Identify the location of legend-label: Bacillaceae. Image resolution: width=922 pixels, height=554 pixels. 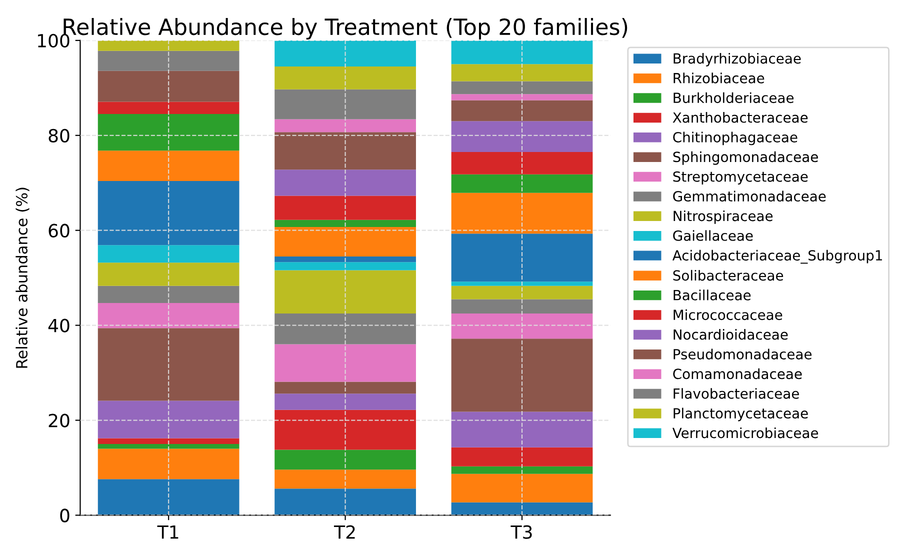
(712, 295).